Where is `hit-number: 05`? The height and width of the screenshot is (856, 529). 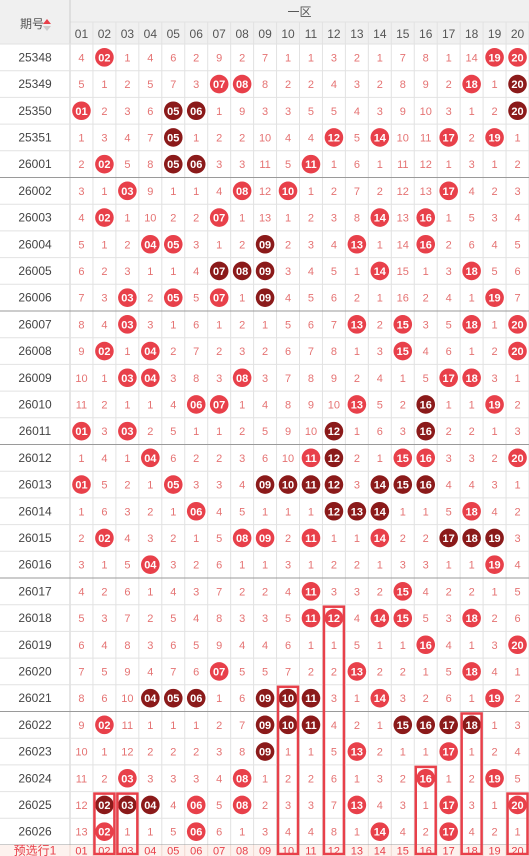
hit-number: 05 is located at coordinates (173, 486).